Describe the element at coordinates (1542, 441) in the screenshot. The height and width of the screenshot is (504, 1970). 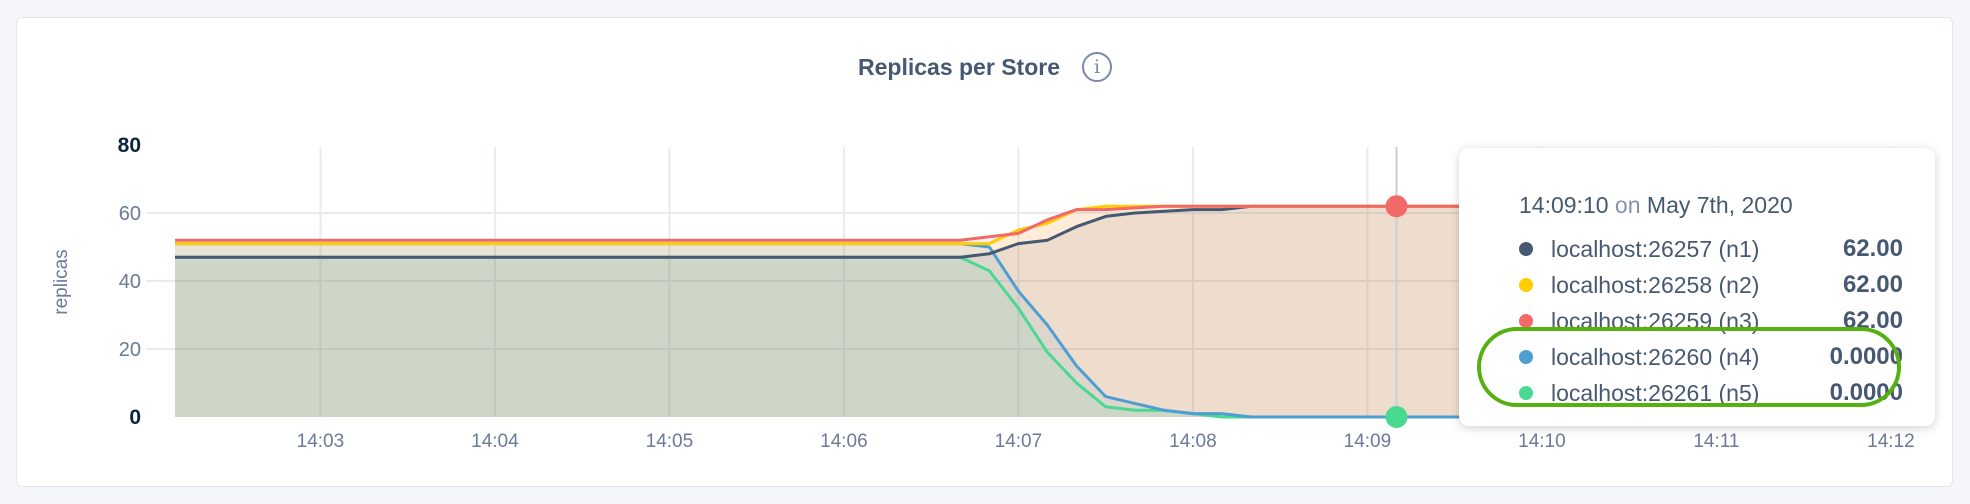
I see `x-tick-label: 14:10` at that location.